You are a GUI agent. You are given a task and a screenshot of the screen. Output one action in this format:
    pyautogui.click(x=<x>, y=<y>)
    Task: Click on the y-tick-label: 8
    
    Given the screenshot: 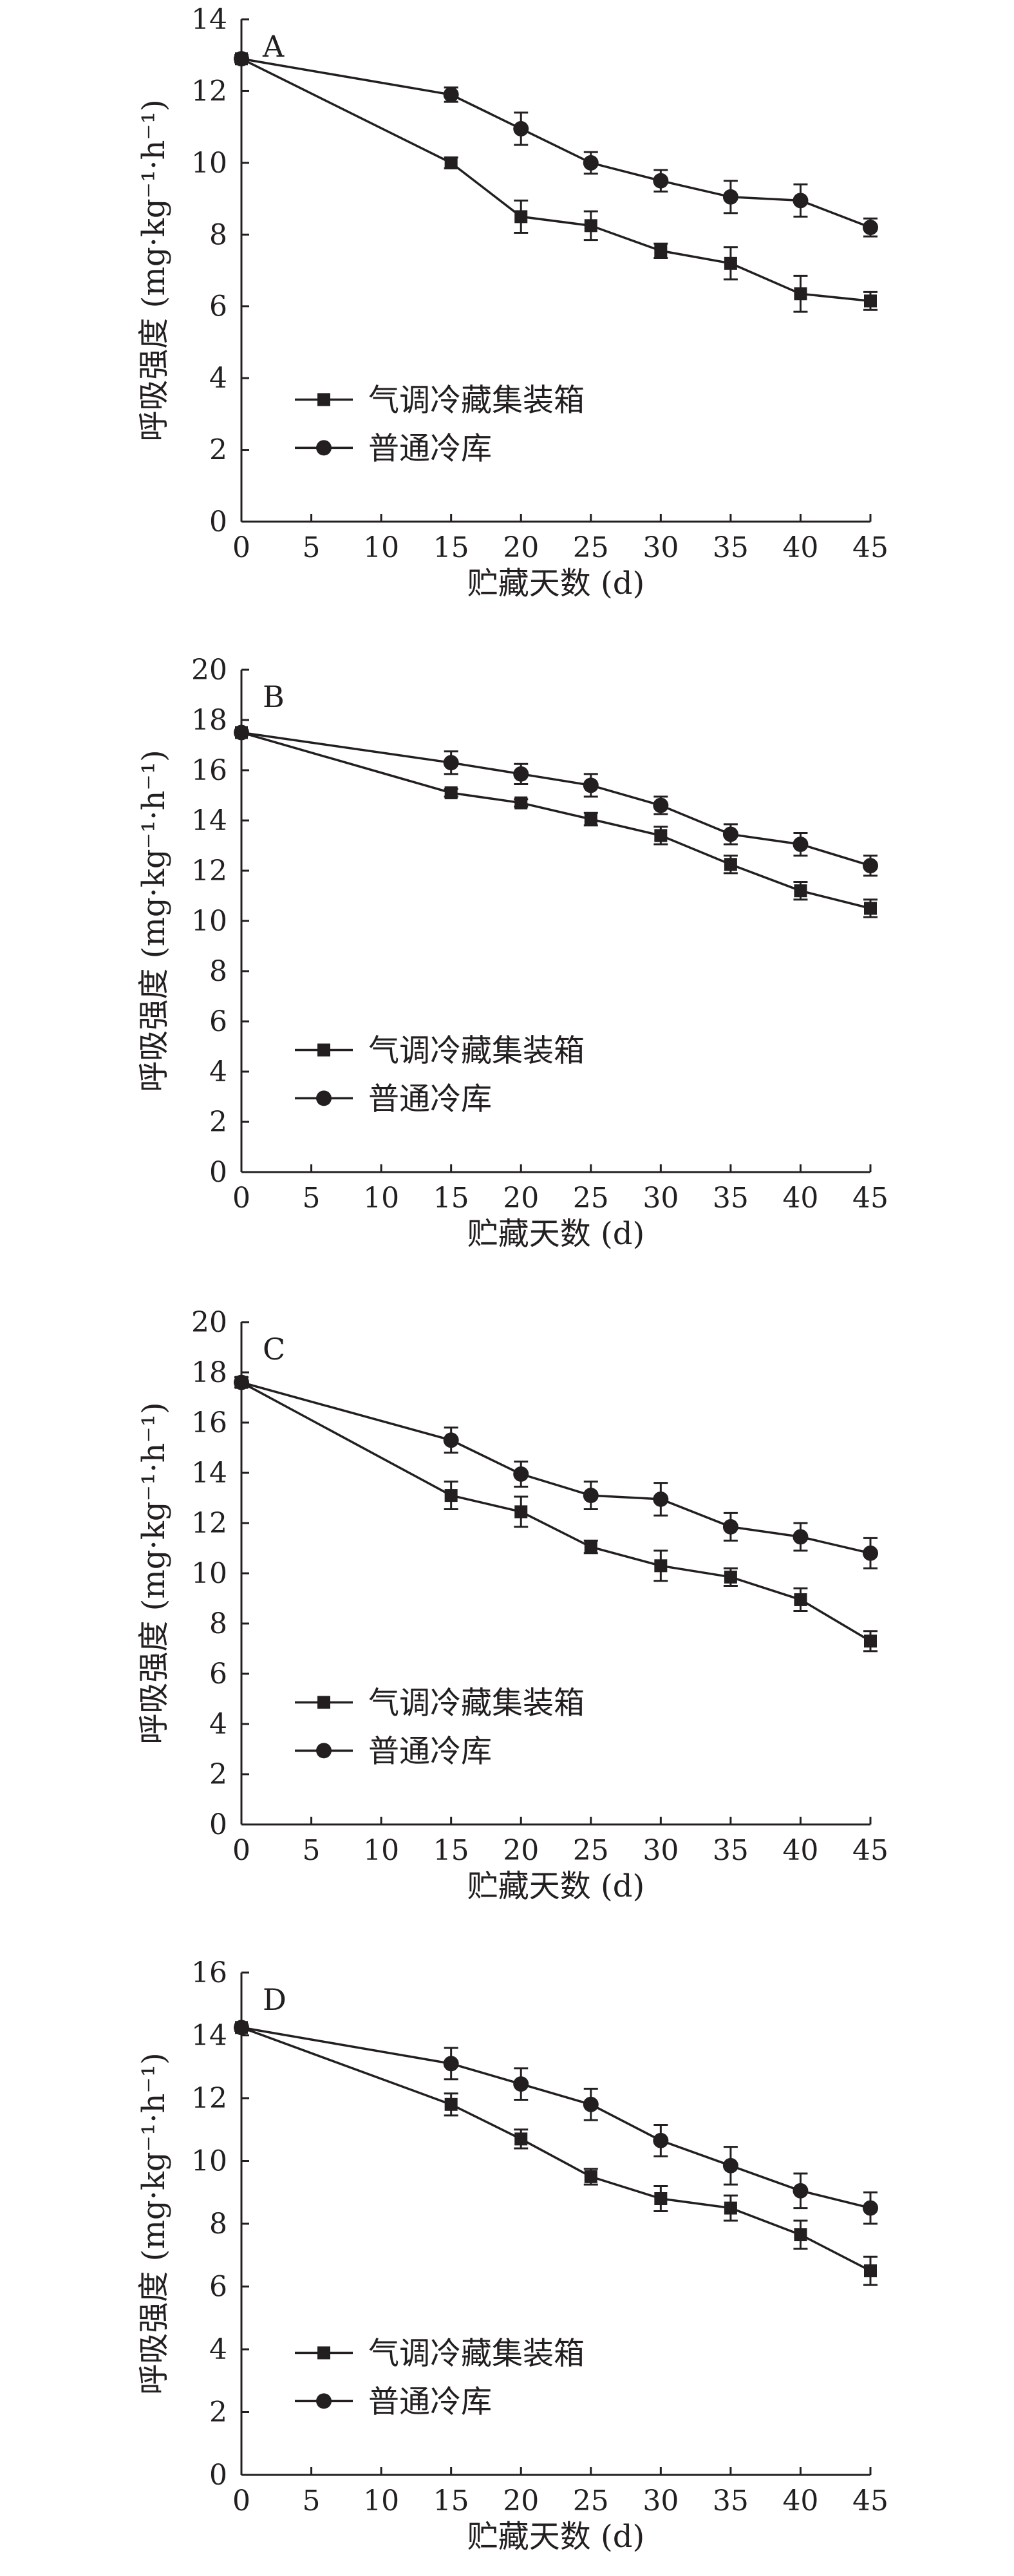 What is the action you would take?
    pyautogui.click(x=218, y=1624)
    